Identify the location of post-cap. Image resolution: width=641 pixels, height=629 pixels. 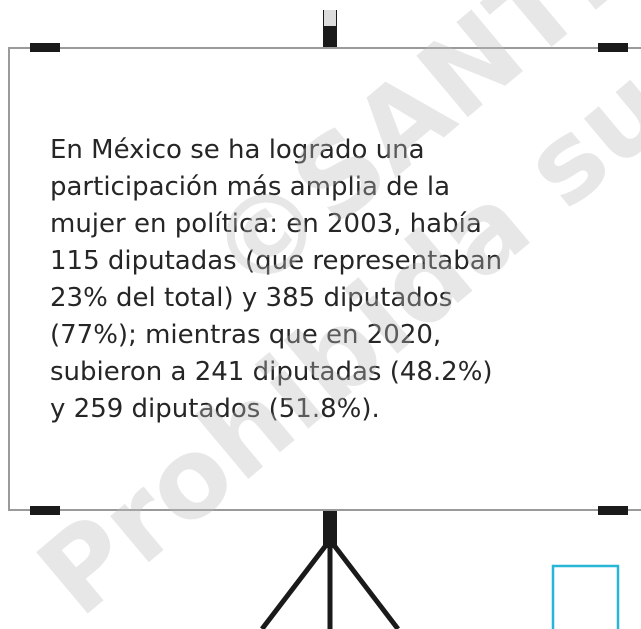
(330, 18).